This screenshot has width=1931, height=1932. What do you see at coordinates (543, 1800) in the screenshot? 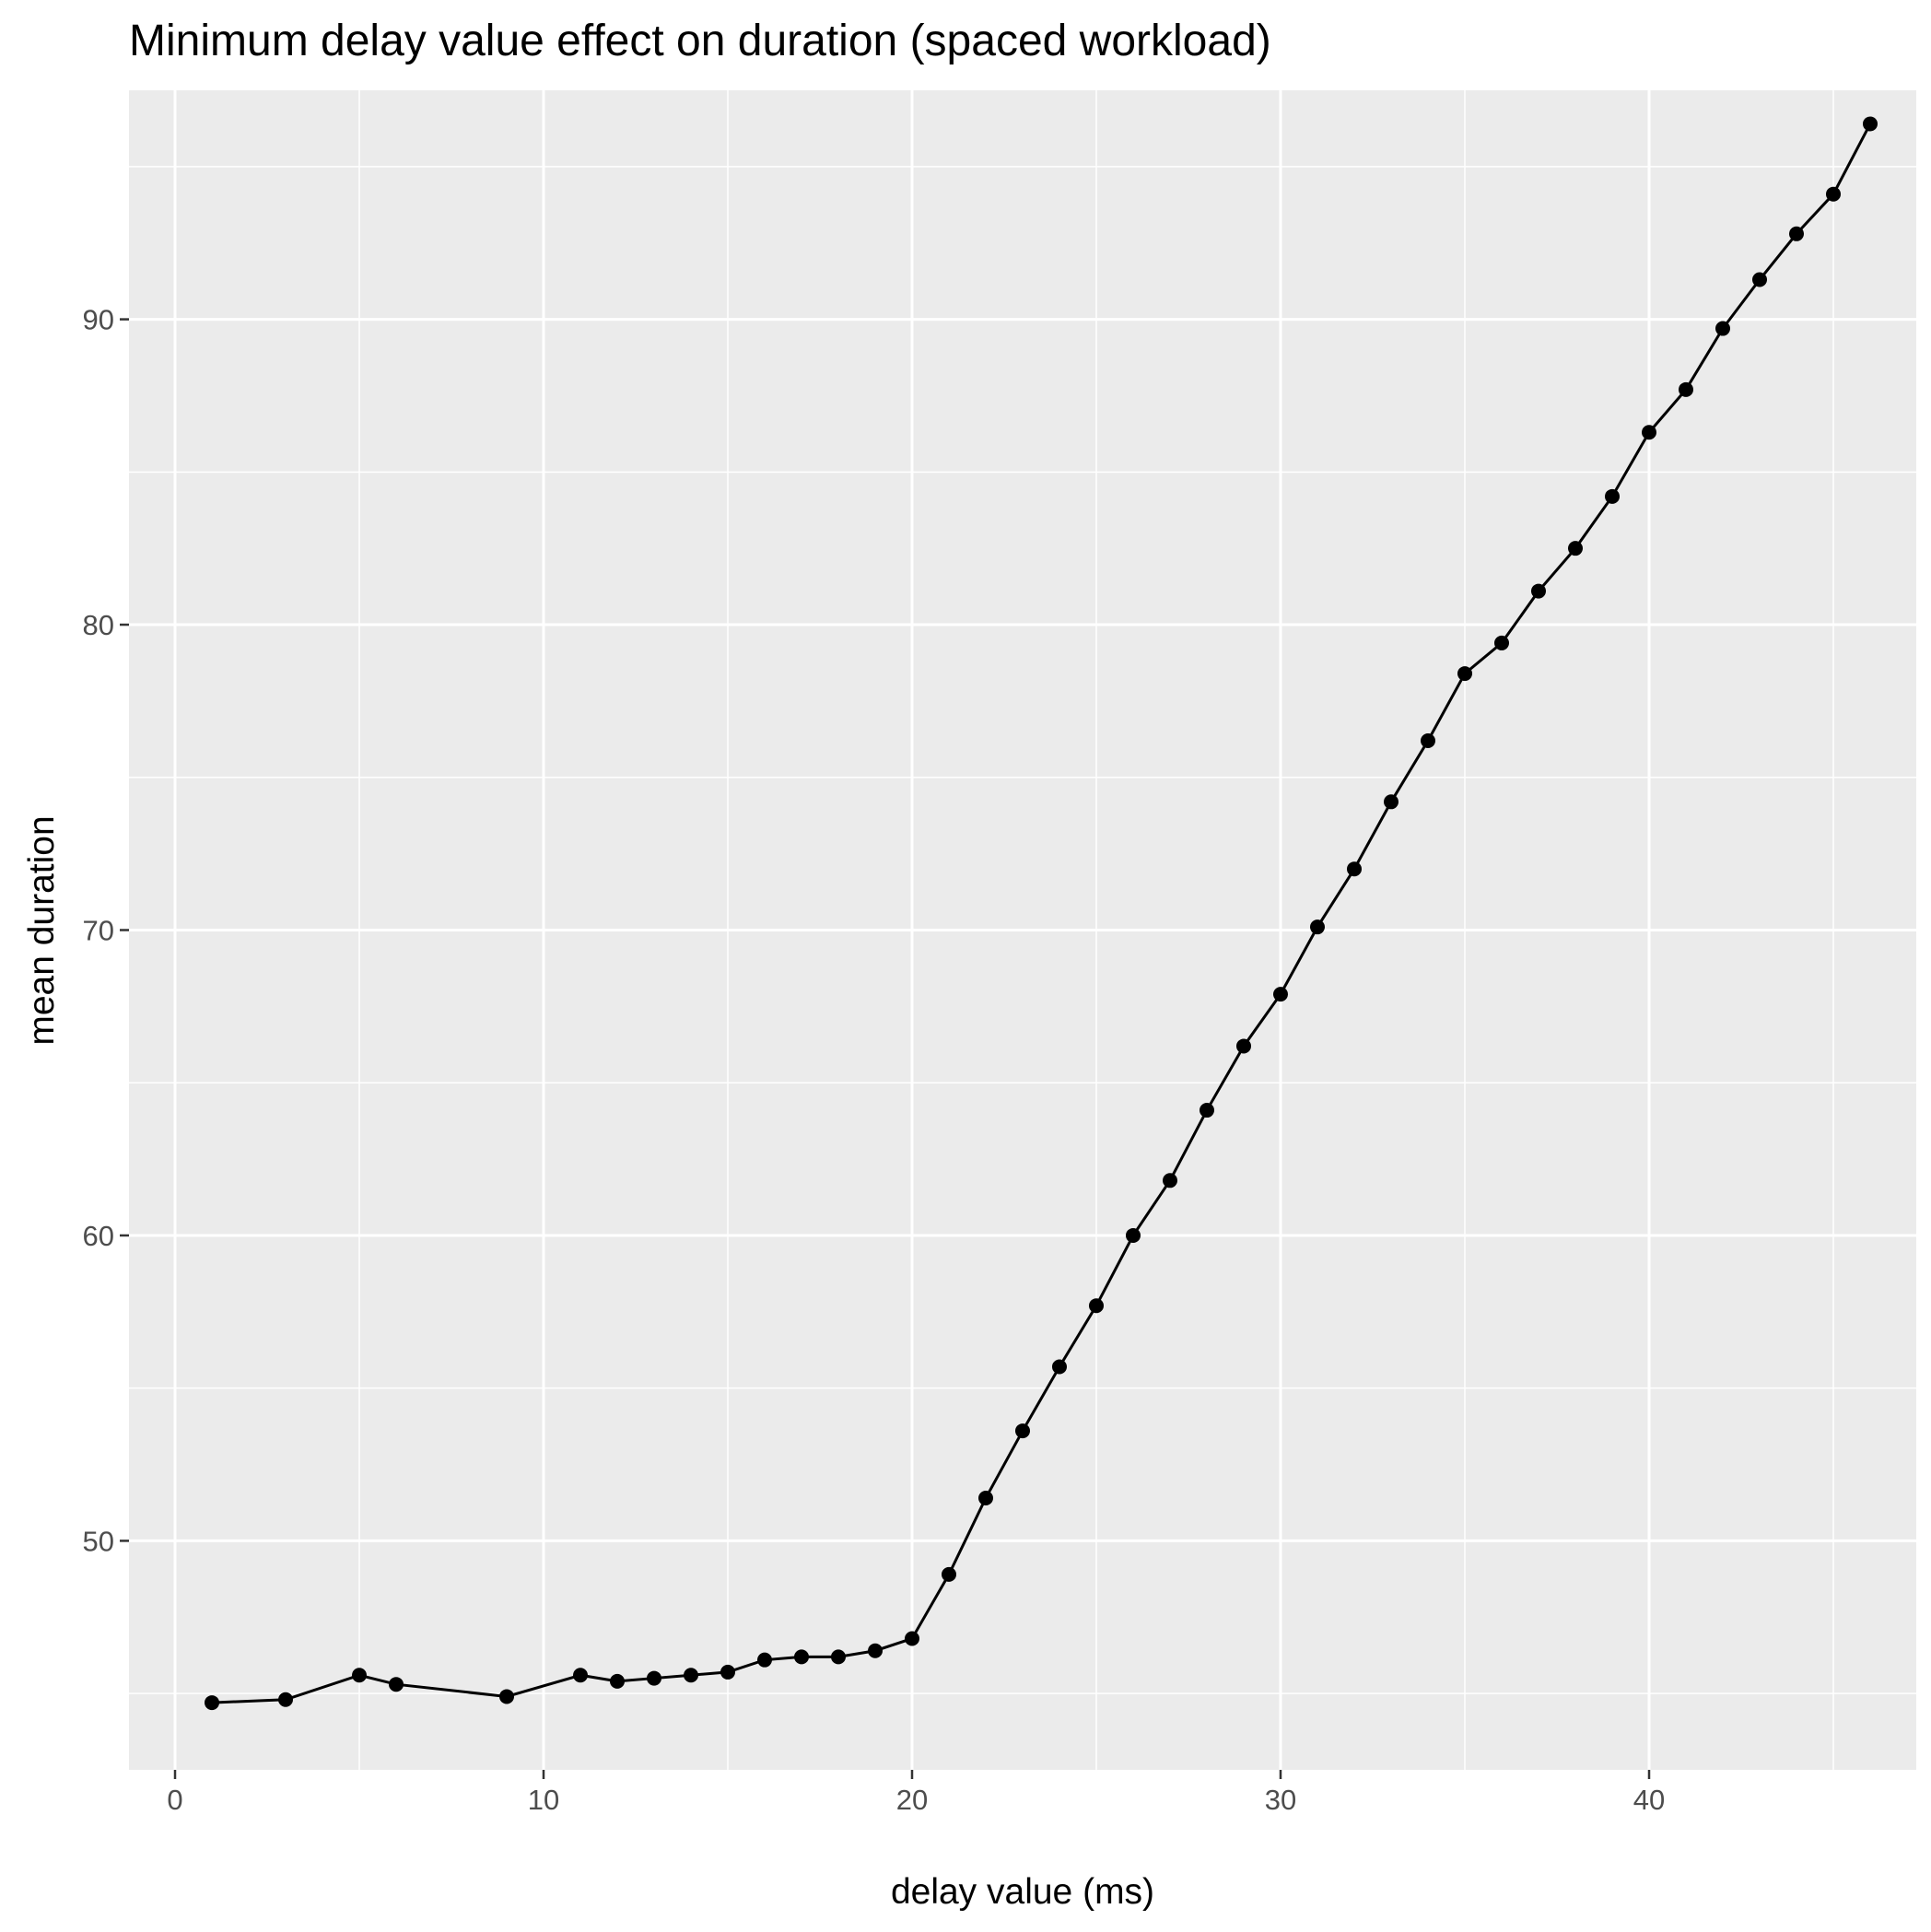
I see `x-tick-label: 10` at bounding box center [543, 1800].